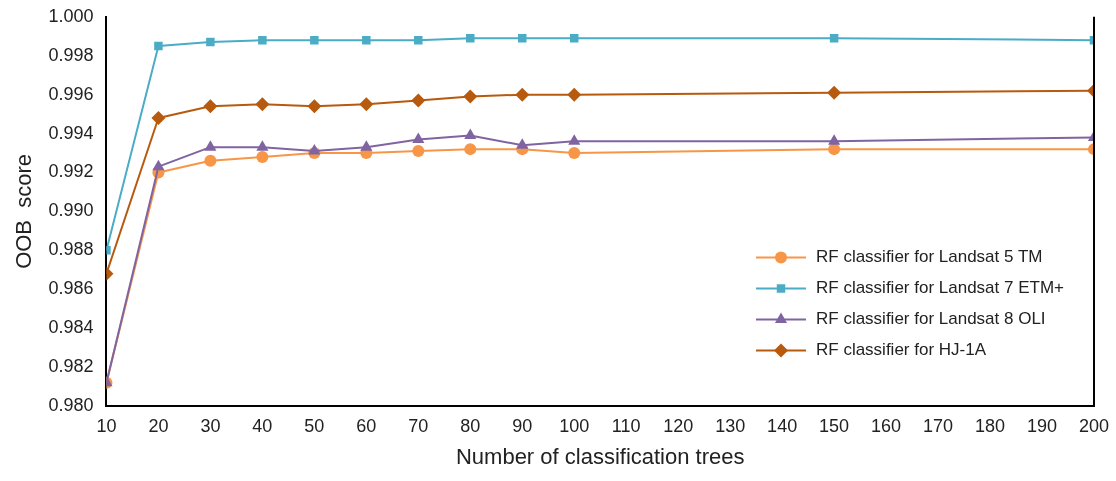 This screenshot has height=481, width=1116. I want to click on x-tick-label: 50, so click(314, 425).